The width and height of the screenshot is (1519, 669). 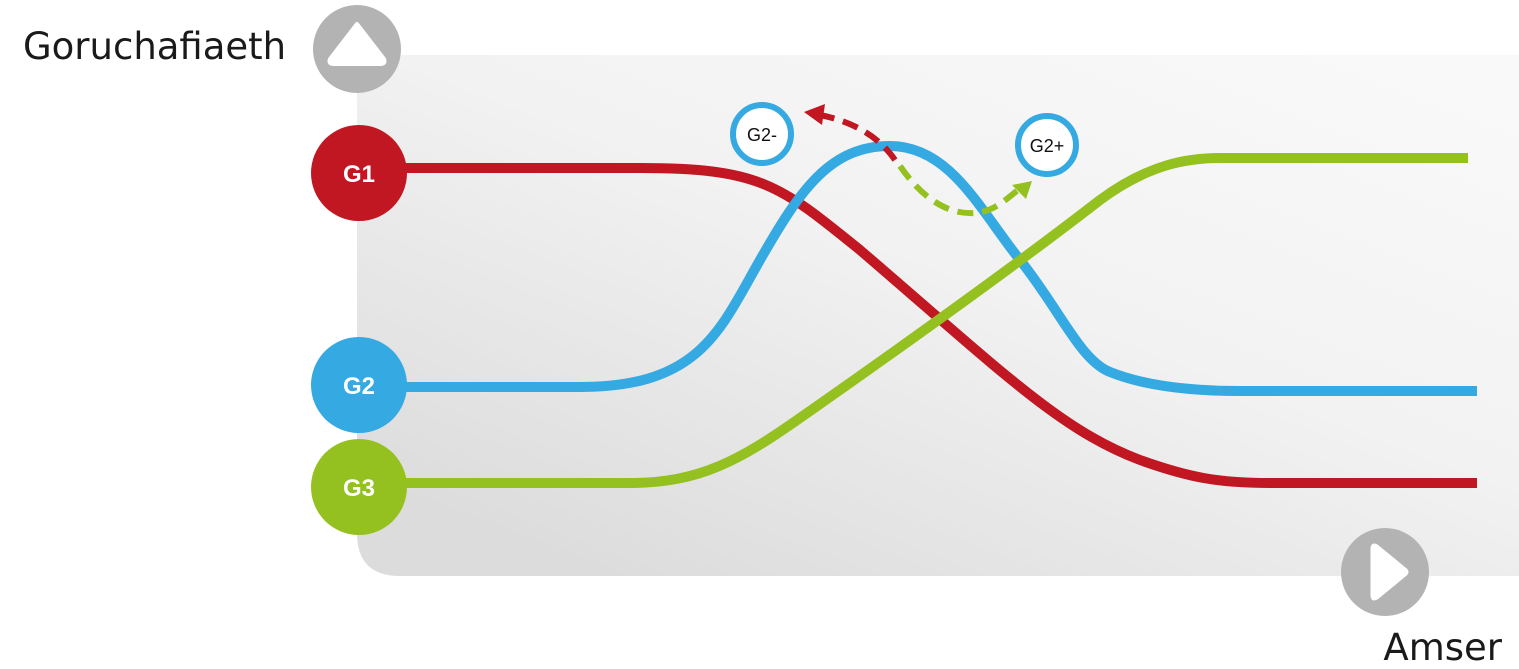 I want to click on g2-plus-label: G2+, so click(x=1047, y=146).